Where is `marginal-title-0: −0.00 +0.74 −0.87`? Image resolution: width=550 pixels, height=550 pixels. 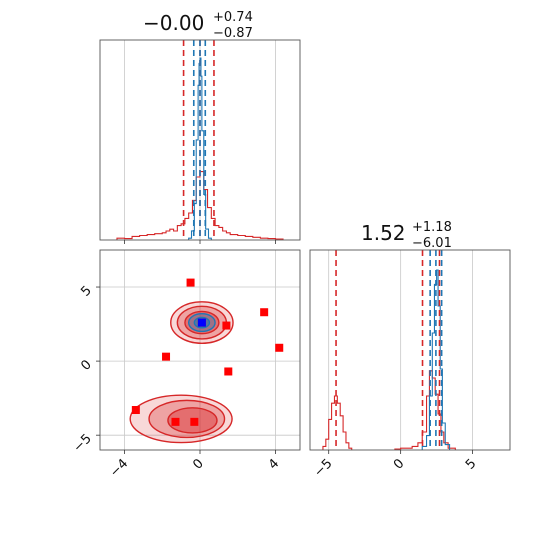
marginal-title-0: −0.00 +0.74 −0.87 is located at coordinates (198, 25).